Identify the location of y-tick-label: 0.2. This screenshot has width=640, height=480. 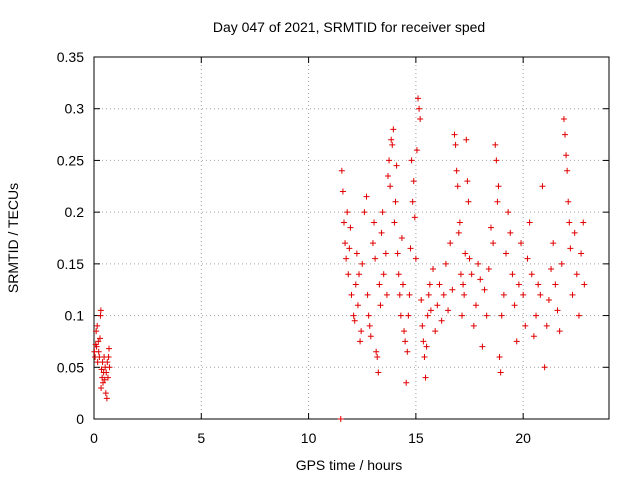
(75, 212).